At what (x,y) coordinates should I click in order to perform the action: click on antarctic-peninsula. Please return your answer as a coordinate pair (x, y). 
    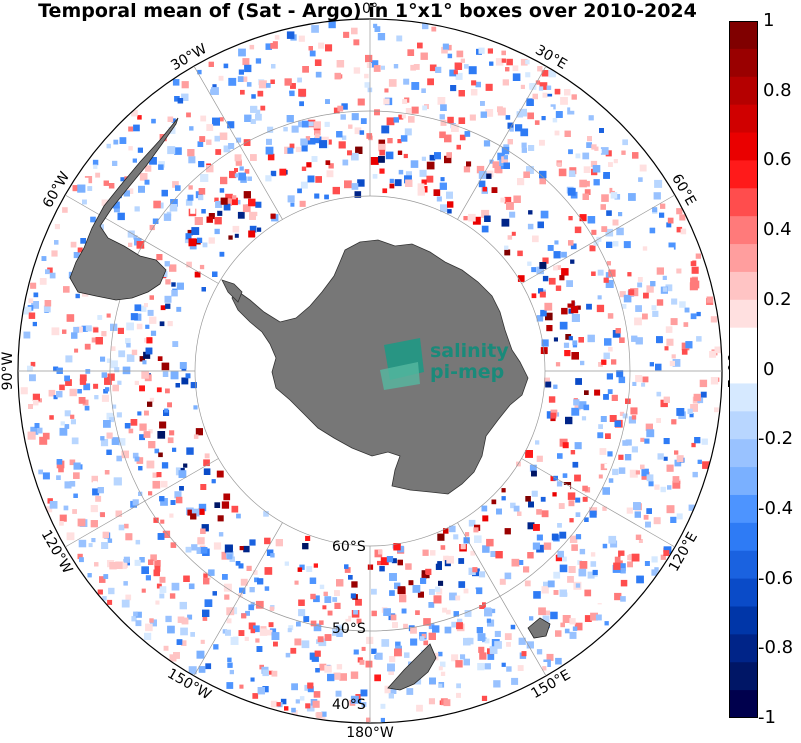
    Looking at the image, I should click on (232, 291).